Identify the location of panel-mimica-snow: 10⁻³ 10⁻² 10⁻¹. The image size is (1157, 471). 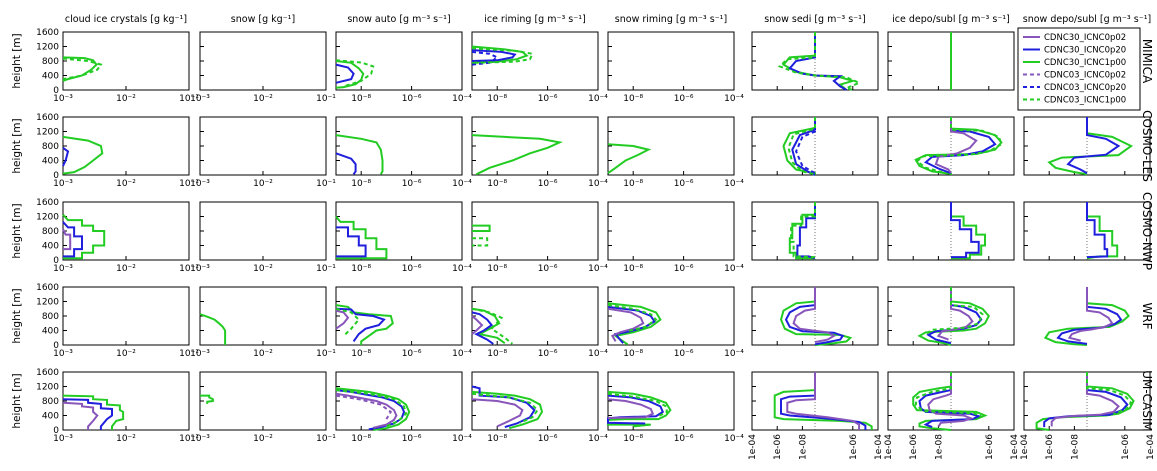
(263, 67).